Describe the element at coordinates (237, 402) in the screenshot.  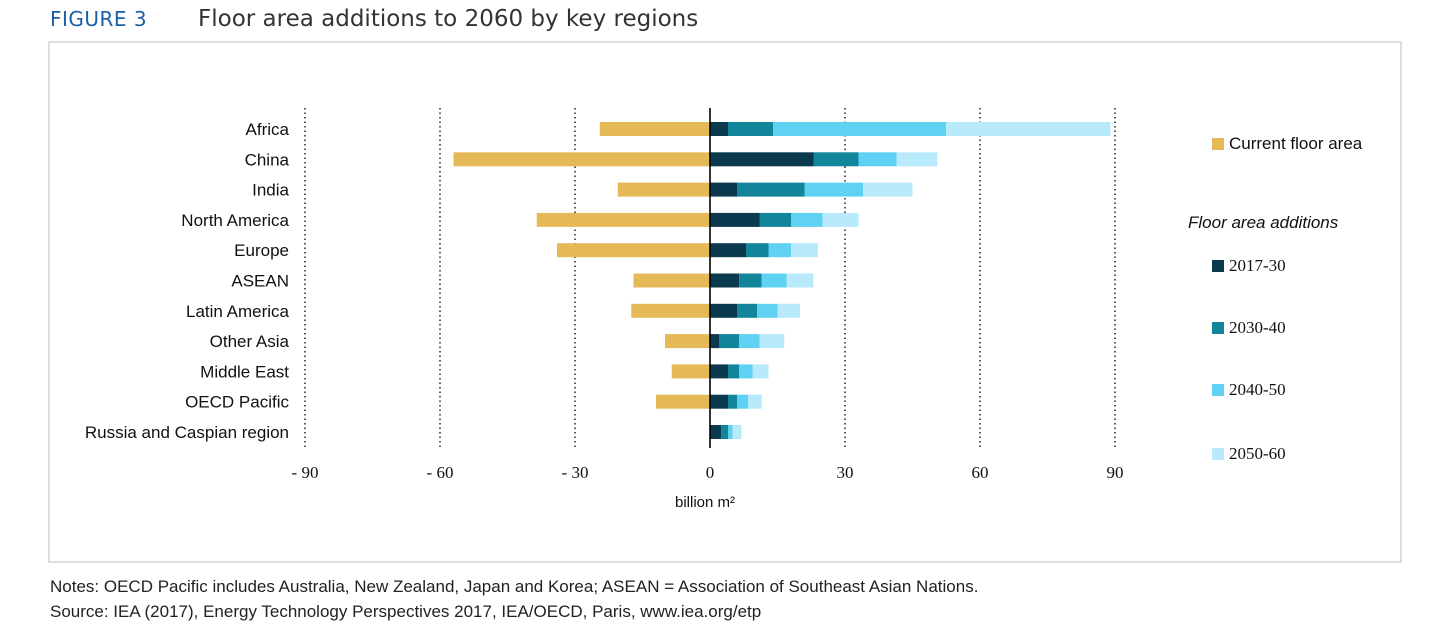
I see `category-label-oecd-pacific: OECD Pacific` at that location.